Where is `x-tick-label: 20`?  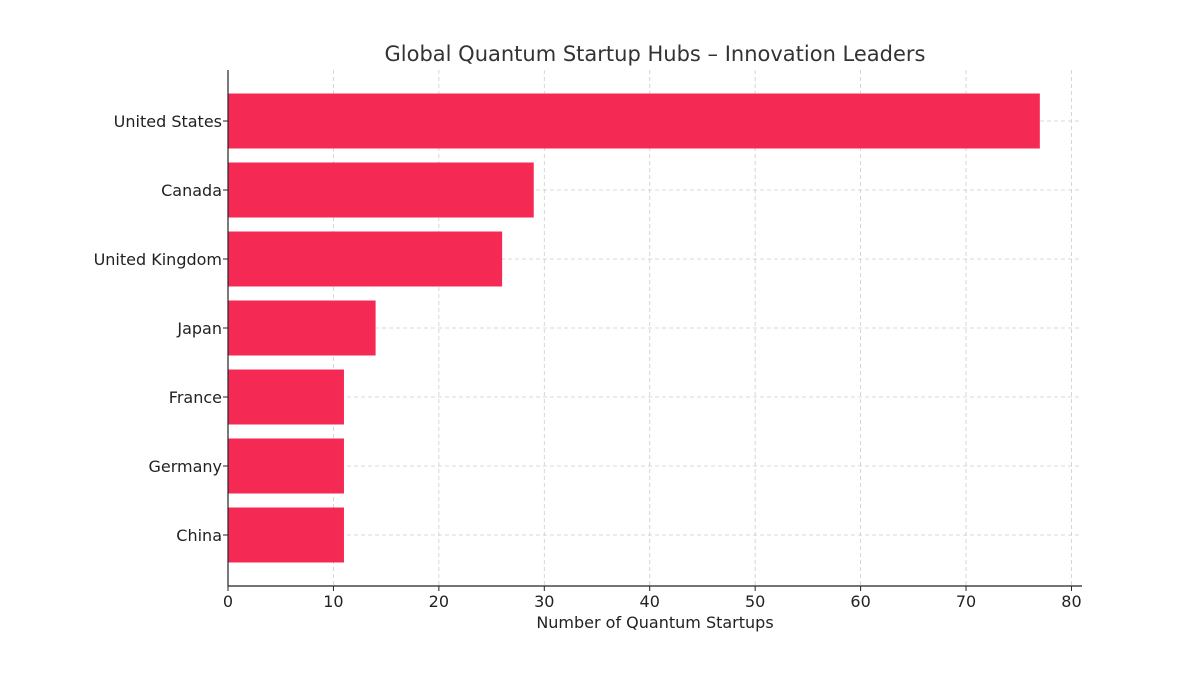 x-tick-label: 20 is located at coordinates (439, 601).